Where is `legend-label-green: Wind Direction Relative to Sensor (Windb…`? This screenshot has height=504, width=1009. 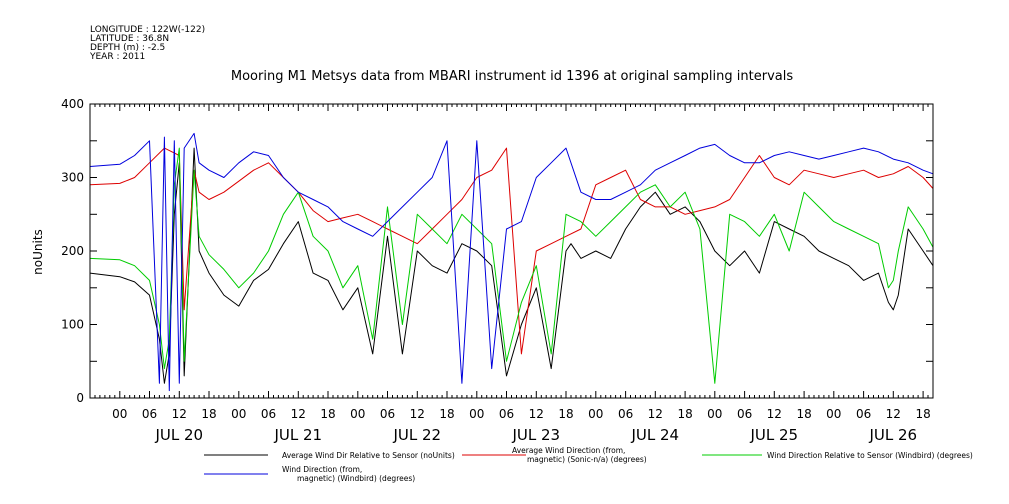 legend-label-green: Wind Direction Relative to Sensor (Windb… is located at coordinates (870, 455).